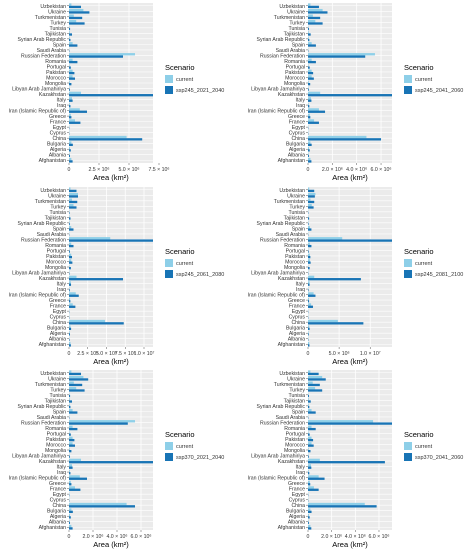 The image size is (470, 550). I want to click on category-label: Italy, so click(300, 101).